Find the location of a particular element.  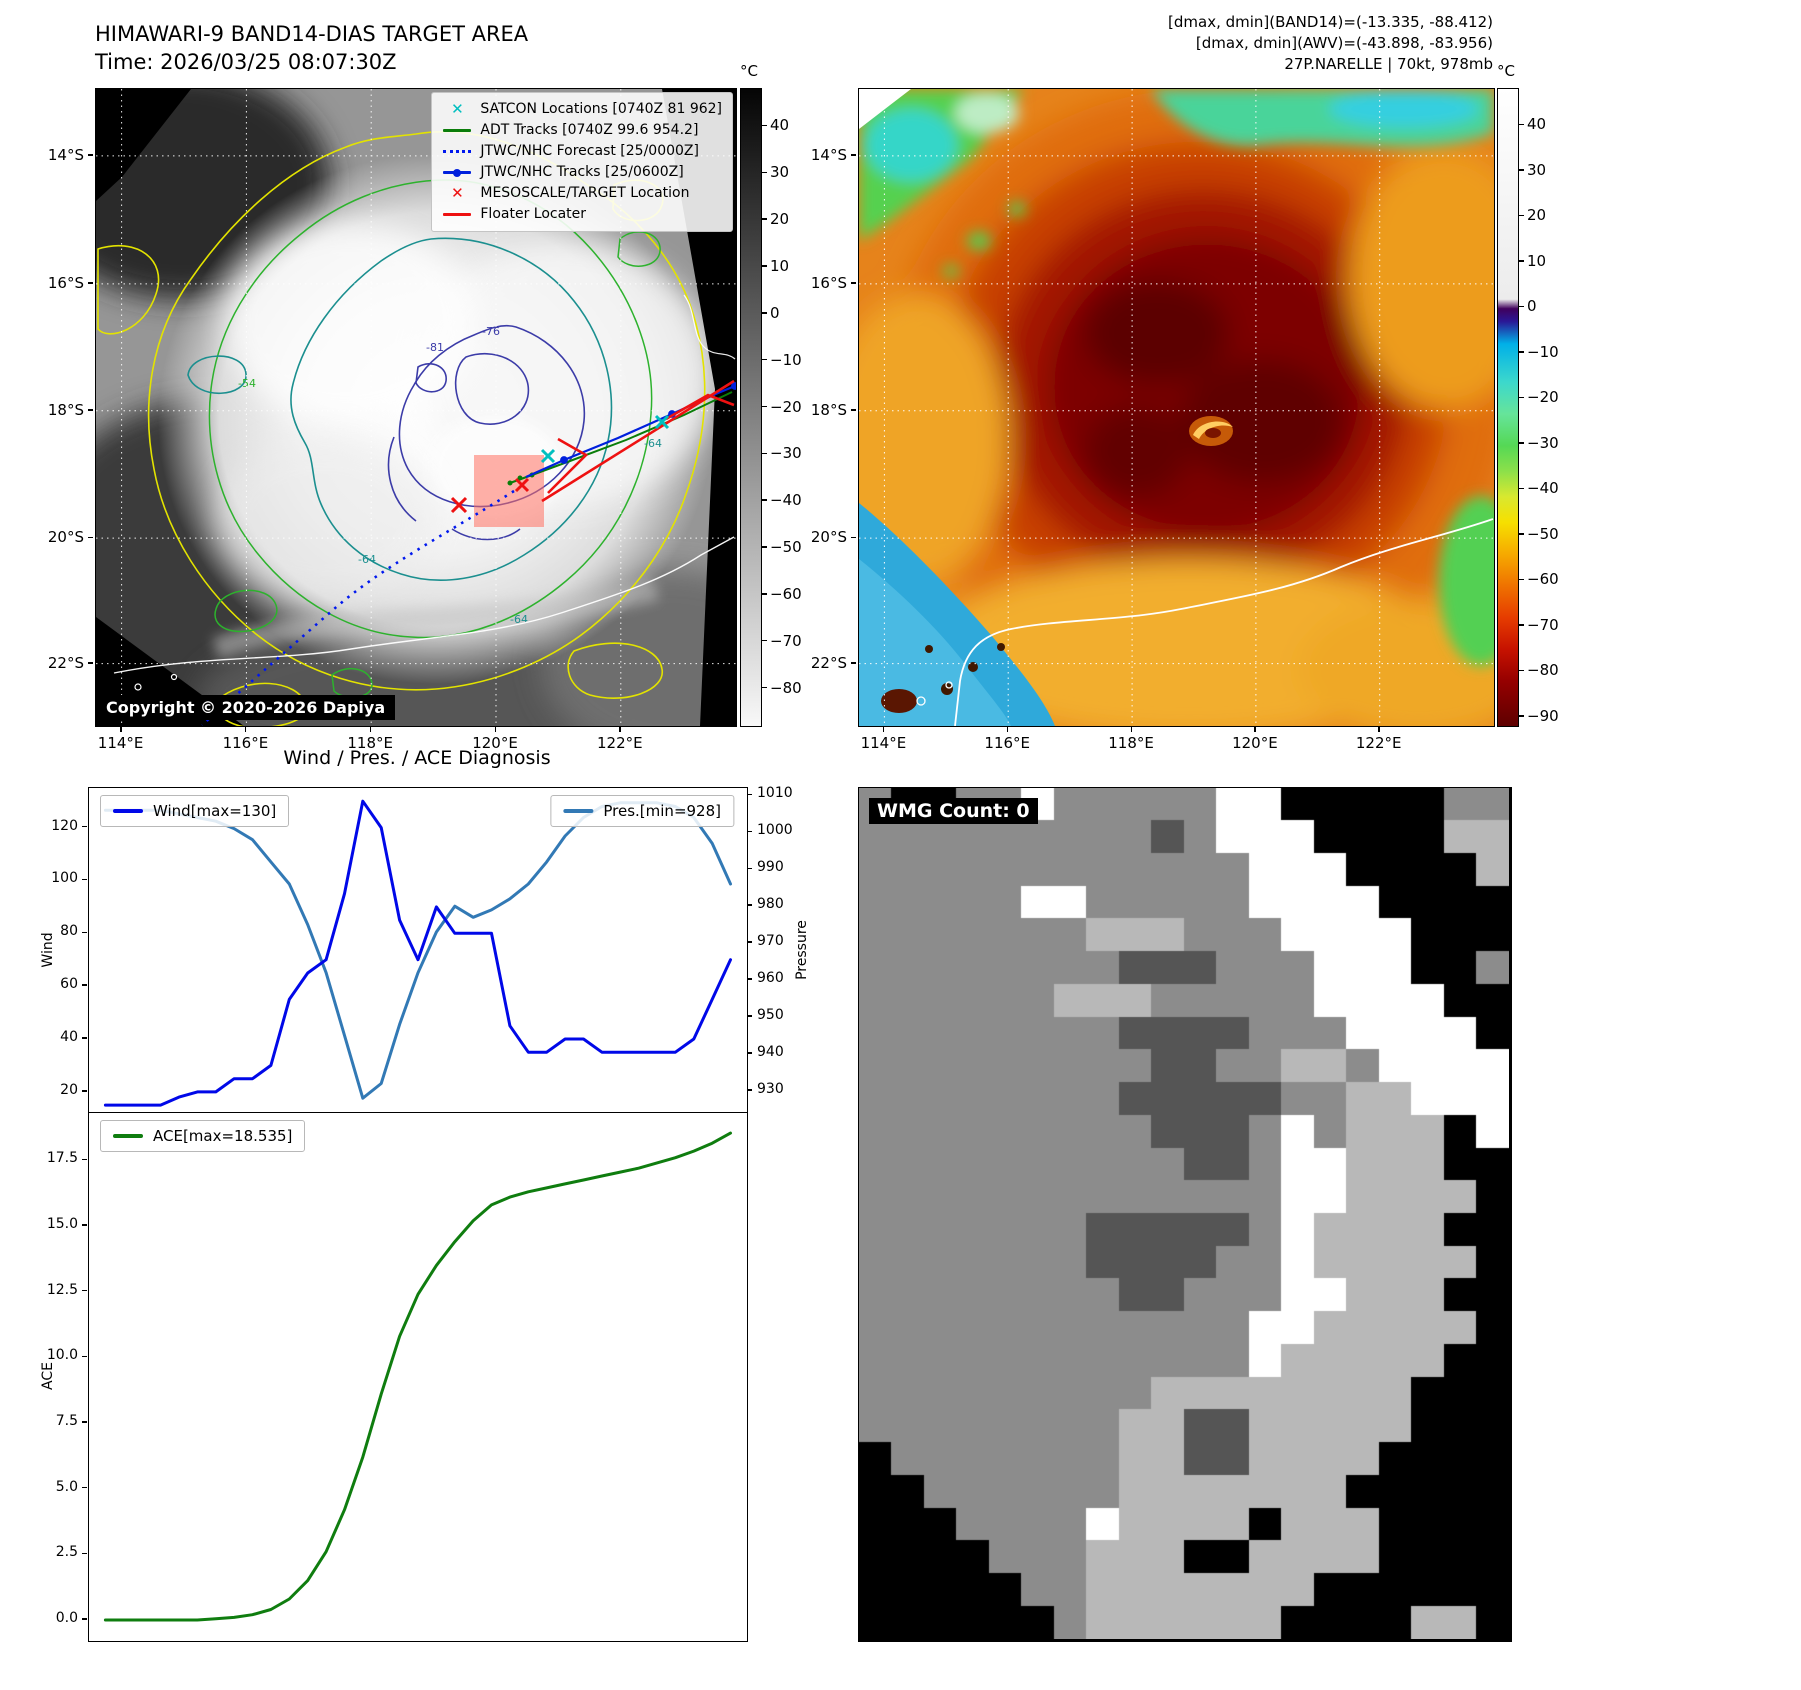

band14-coastline is located at coordinates (424, 492).